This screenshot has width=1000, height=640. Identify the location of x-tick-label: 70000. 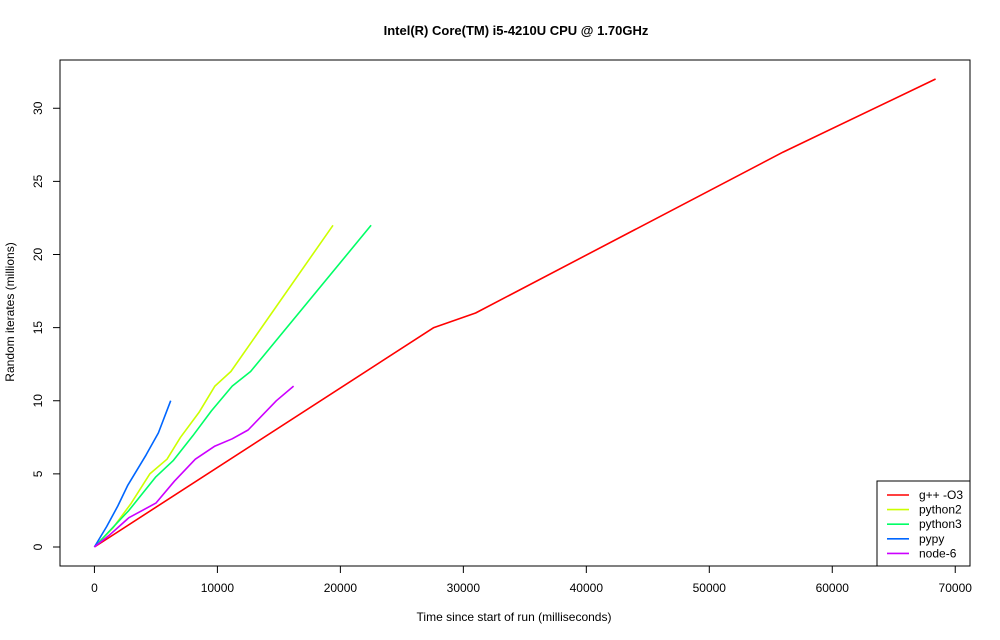
(956, 588).